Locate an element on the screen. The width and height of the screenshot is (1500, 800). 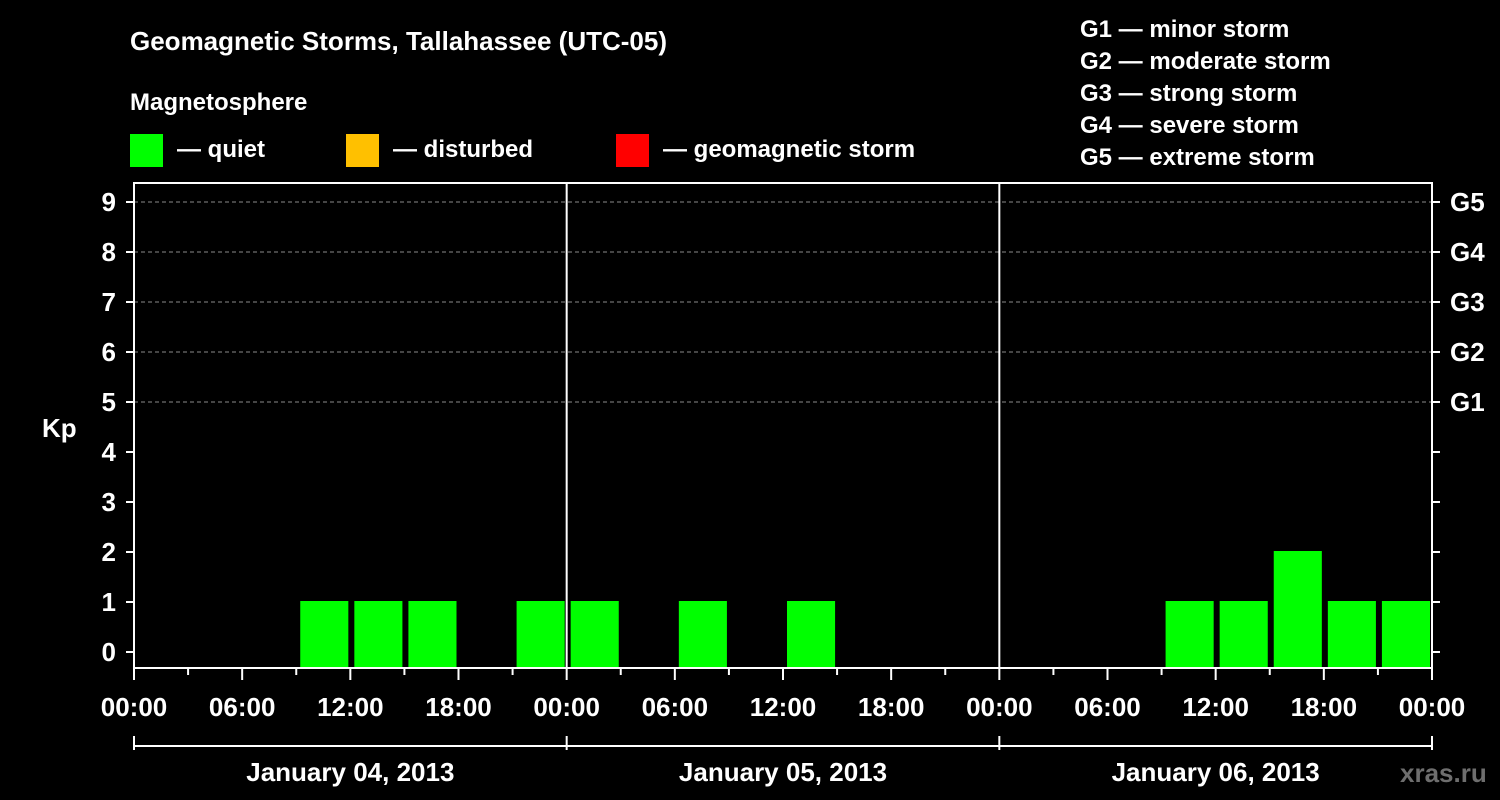
y-tick-label: 5 is located at coordinates (109, 402).